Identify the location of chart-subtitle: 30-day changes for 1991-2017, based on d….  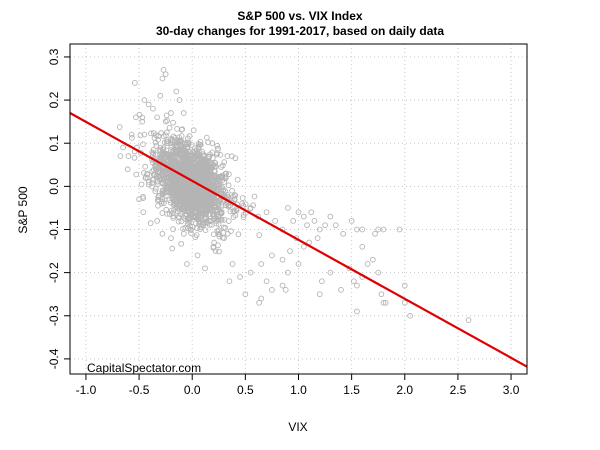
(300, 31).